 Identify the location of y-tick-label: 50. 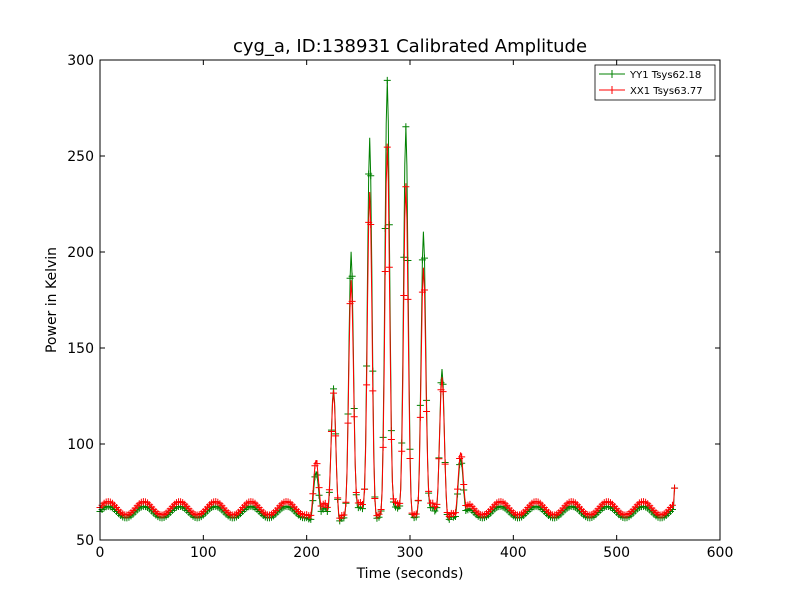
(85, 541).